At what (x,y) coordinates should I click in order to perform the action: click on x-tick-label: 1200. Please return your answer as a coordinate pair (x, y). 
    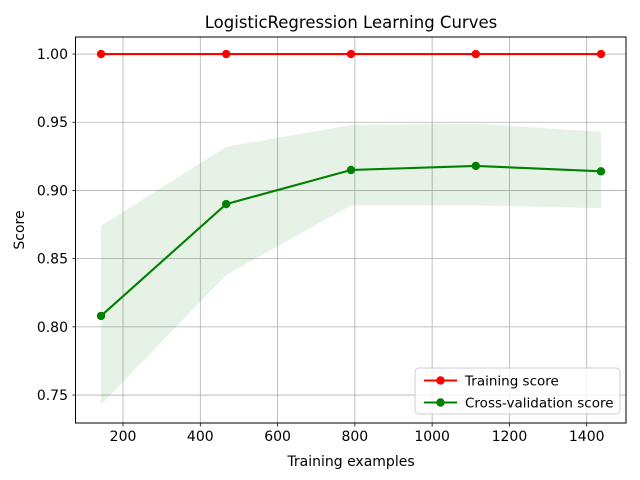
    Looking at the image, I should click on (510, 437).